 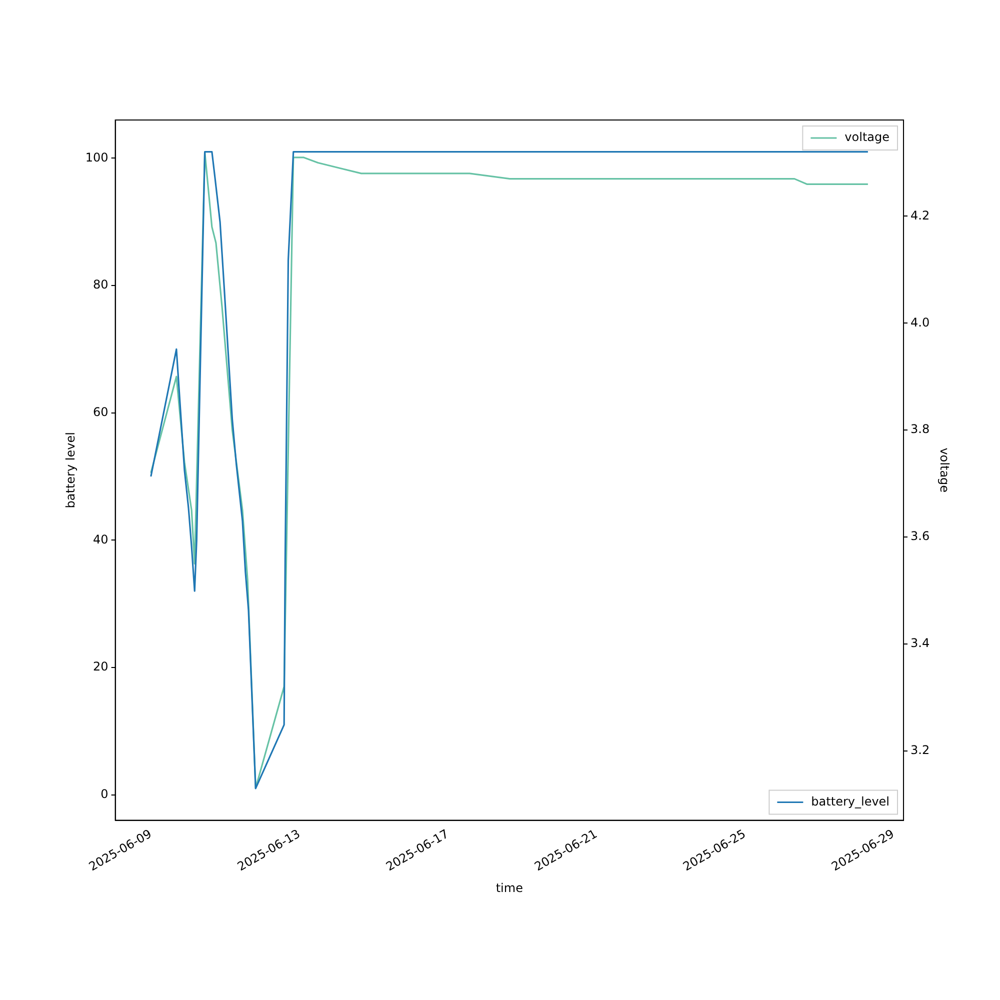 What do you see at coordinates (920, 215) in the screenshot?
I see `y2-tick-label: 4.2` at bounding box center [920, 215].